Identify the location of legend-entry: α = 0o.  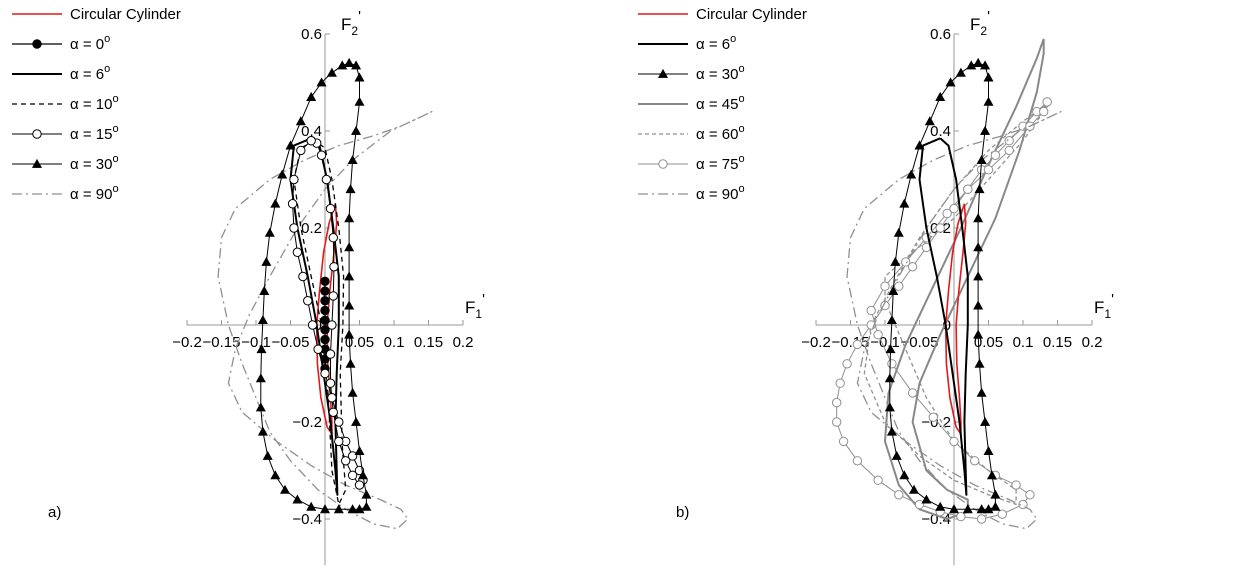
(90, 43).